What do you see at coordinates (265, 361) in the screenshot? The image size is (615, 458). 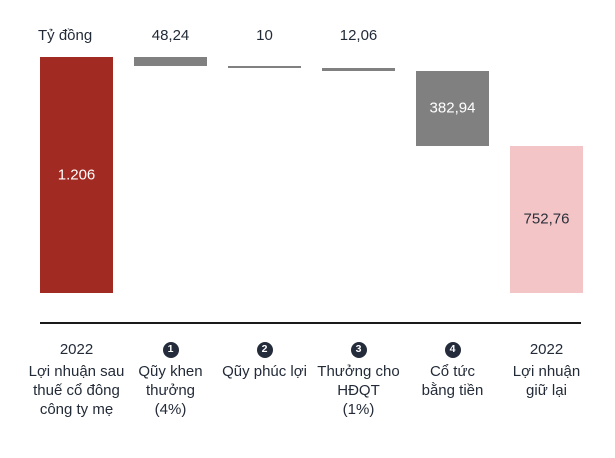 I see `x-axis-label-3: 2 Qũy phúc lợi` at bounding box center [265, 361].